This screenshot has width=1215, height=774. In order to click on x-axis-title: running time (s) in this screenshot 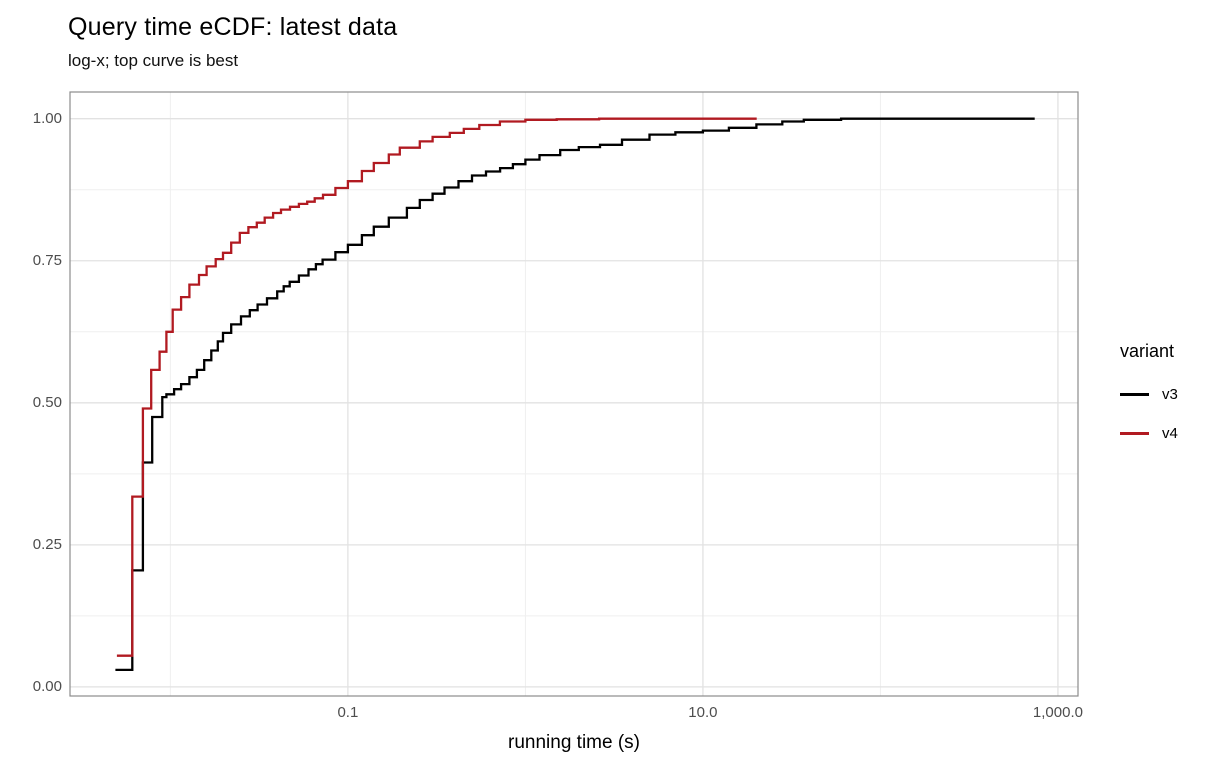, I will do `click(574, 742)`.